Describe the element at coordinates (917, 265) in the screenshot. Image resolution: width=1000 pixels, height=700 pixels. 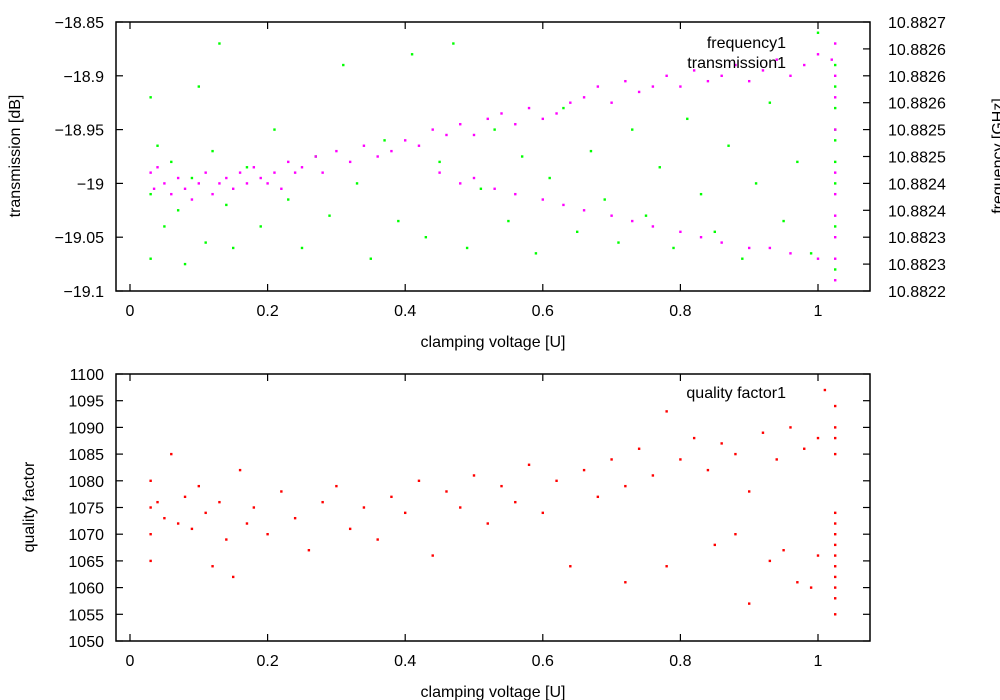
I see `y2-tick-label: 10.8823` at that location.